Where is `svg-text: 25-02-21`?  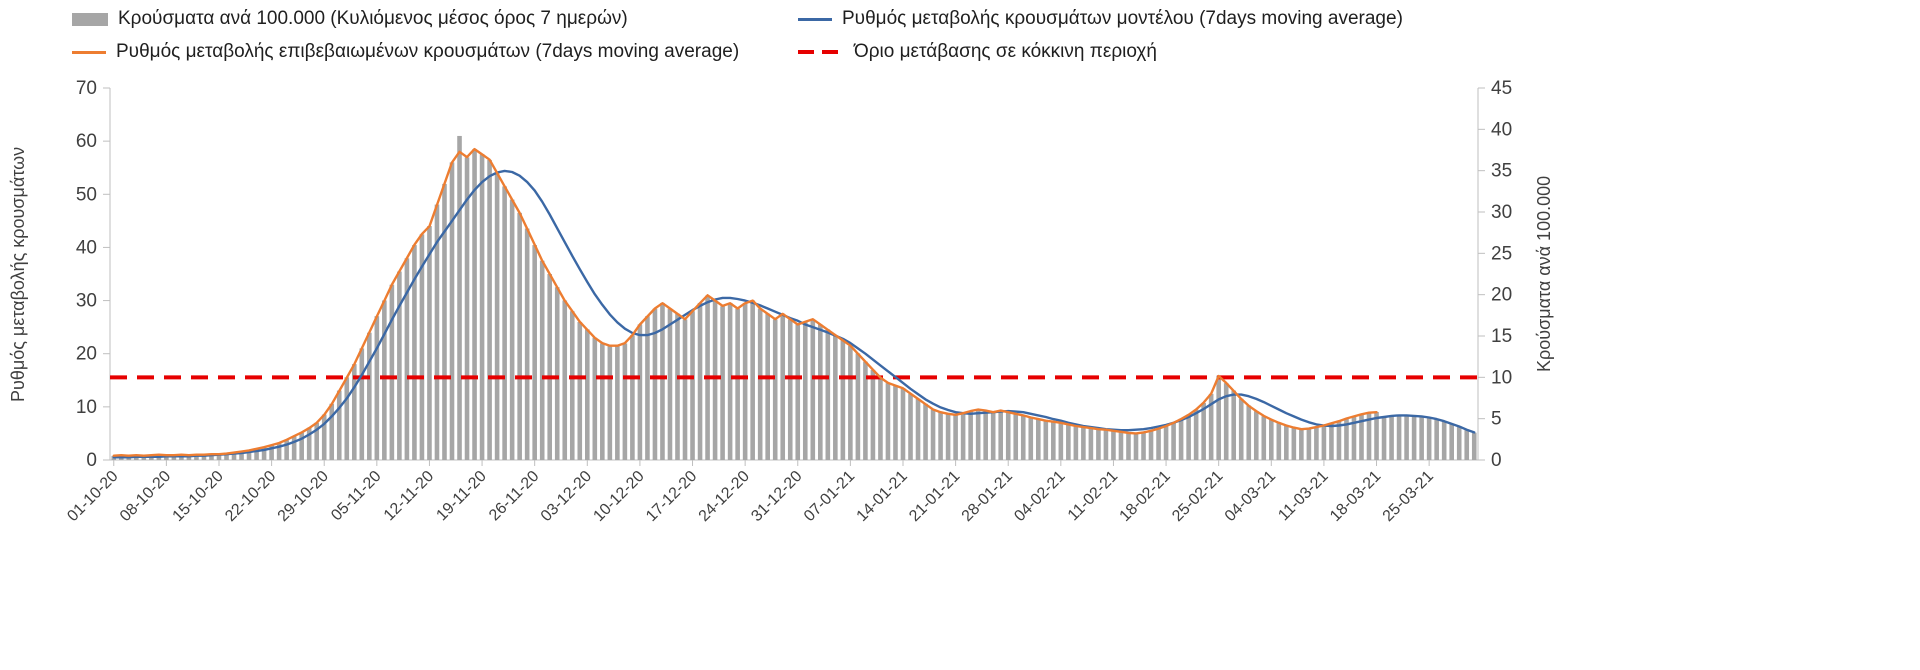 svg-text: 25-02-21 is located at coordinates (1197, 496).